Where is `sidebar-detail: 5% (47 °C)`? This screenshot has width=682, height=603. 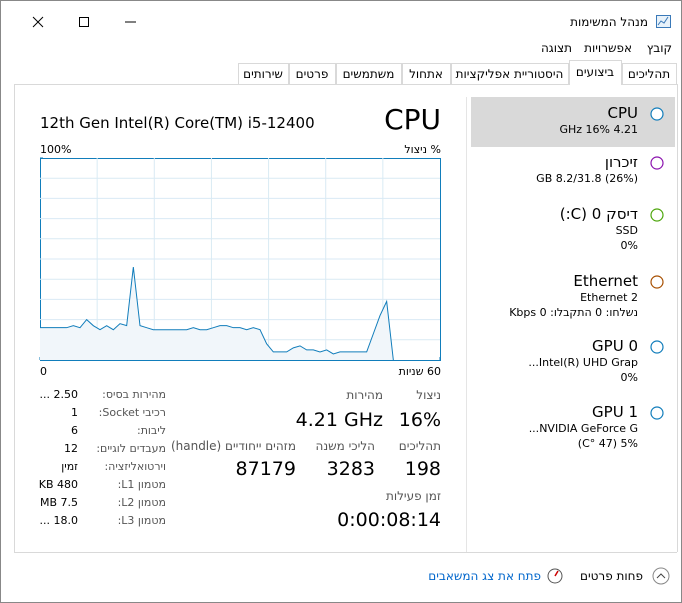
sidebar-detail: 5% (47 °C) is located at coordinates (607, 443).